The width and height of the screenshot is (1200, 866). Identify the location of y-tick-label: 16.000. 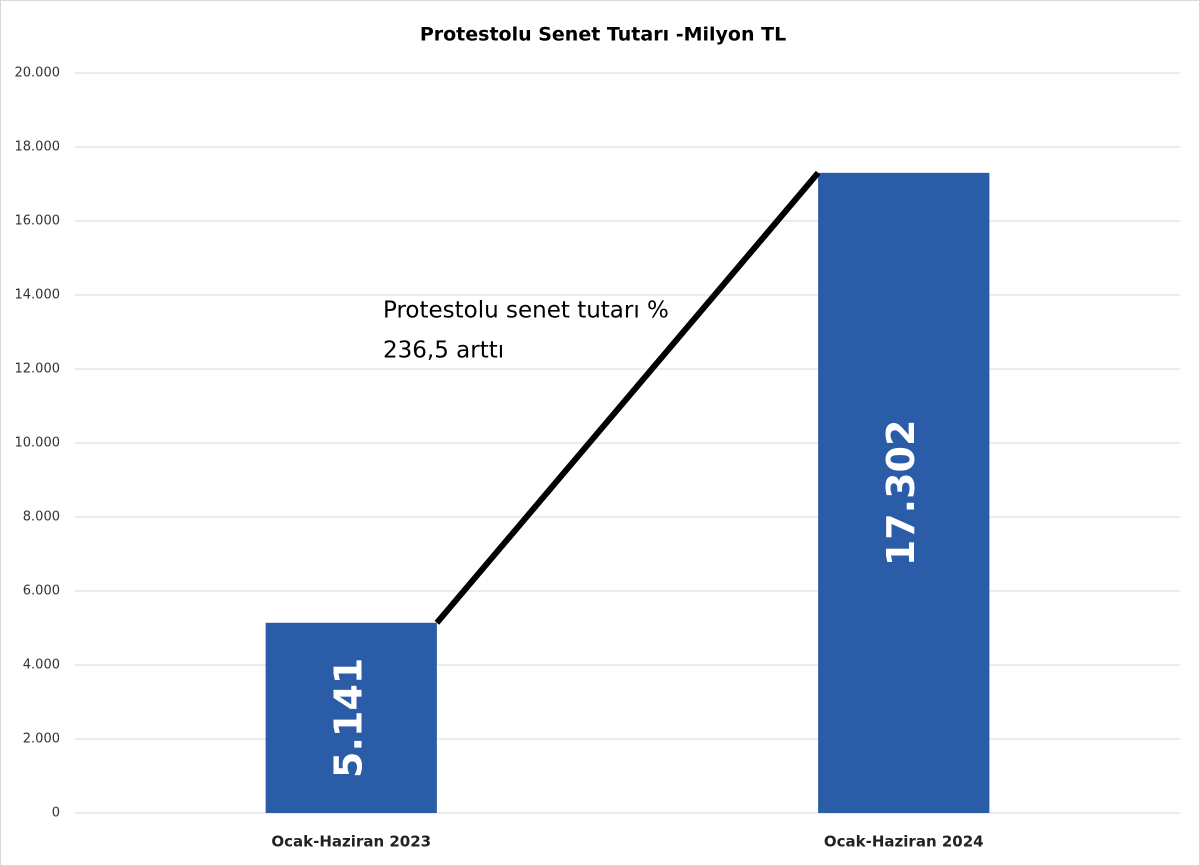
(38, 221).